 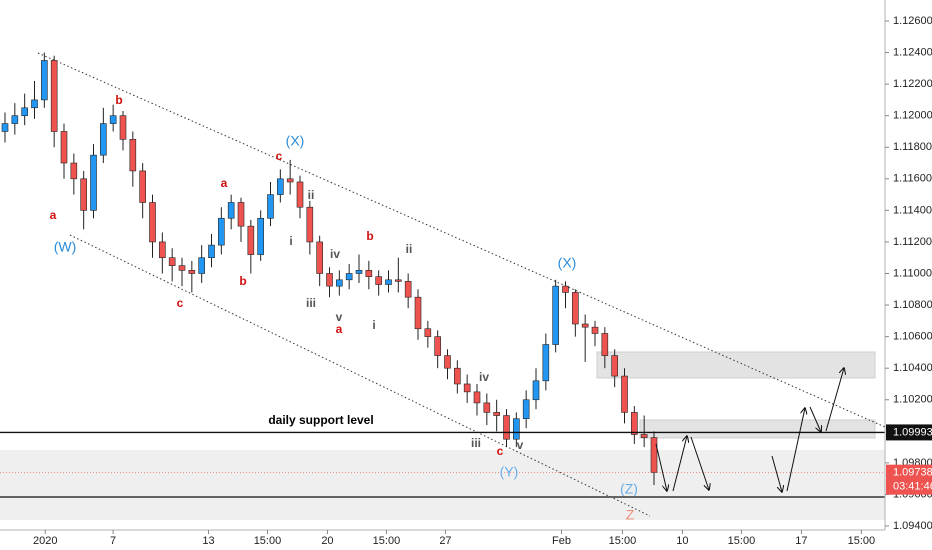 I want to click on y-tick-label: 1.10600, so click(x=912, y=337).